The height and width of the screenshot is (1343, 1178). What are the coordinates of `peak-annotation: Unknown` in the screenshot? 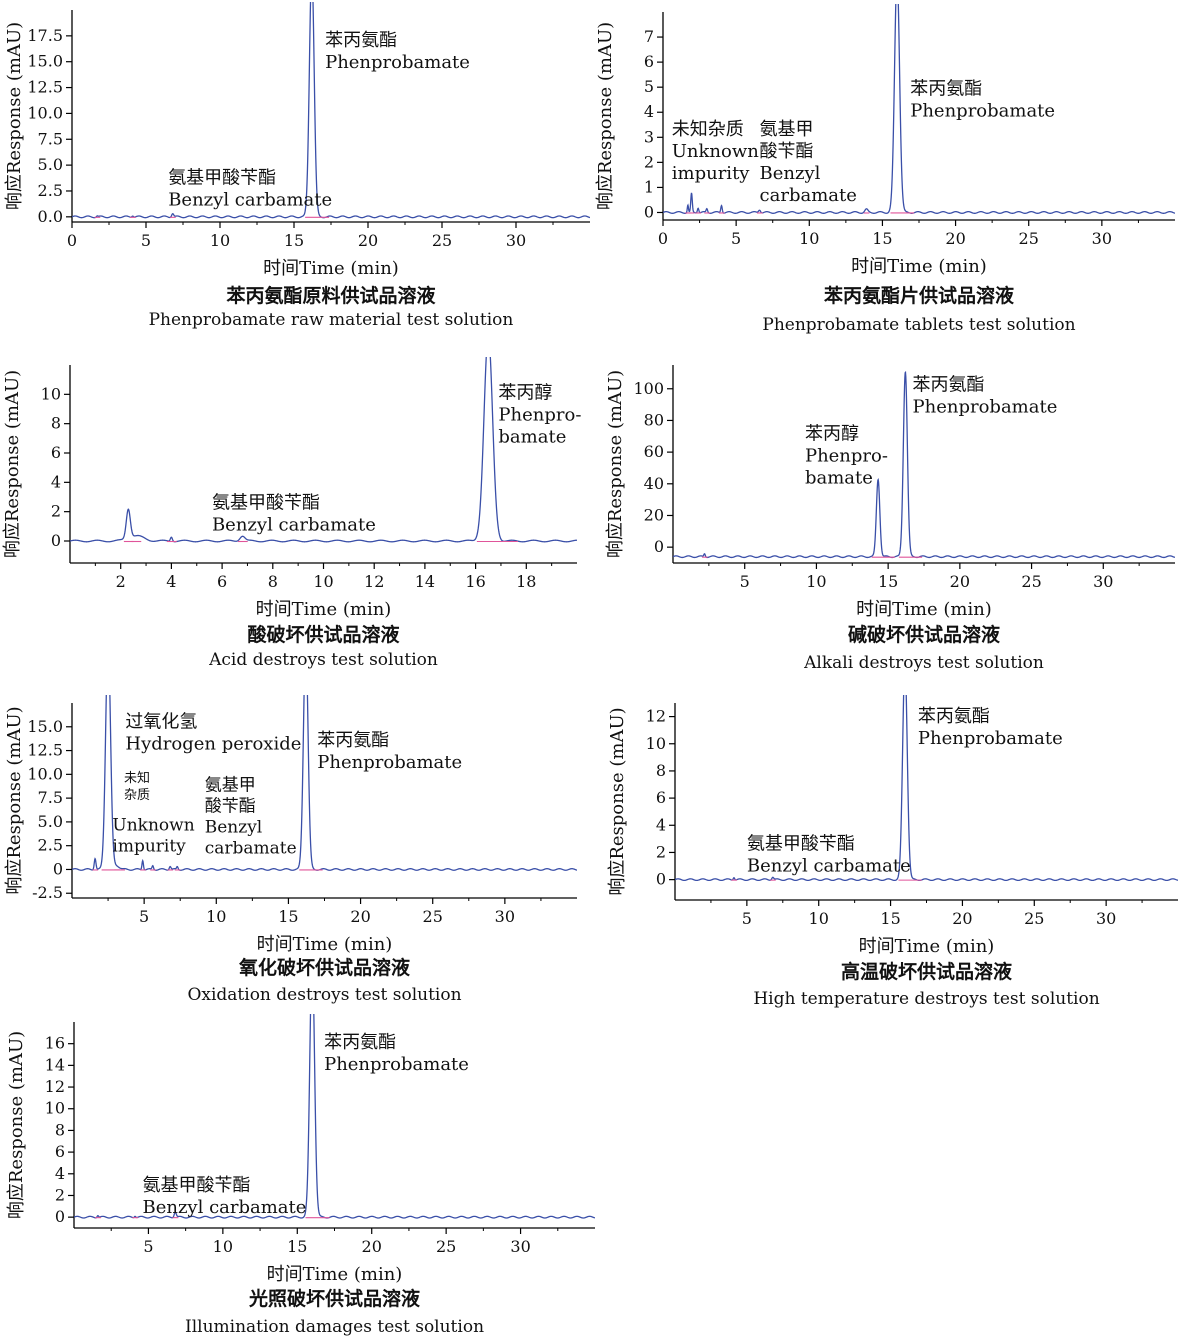 It's located at (153, 825).